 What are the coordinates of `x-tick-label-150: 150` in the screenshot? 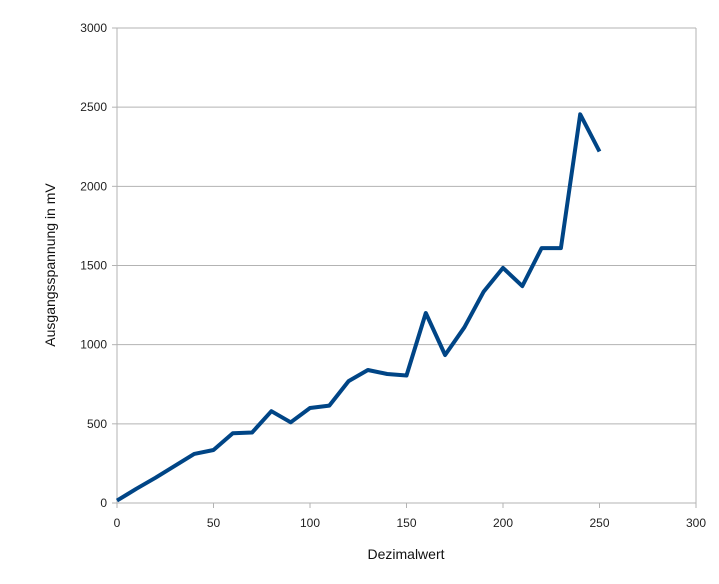 It's located at (406, 523).